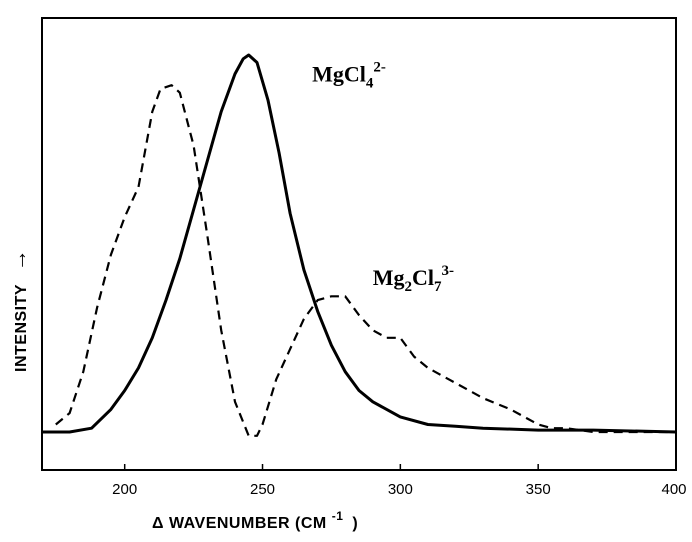 The width and height of the screenshot is (692, 542). What do you see at coordinates (349, 75) in the screenshot?
I see `mgcl4-label: MgCl42-` at bounding box center [349, 75].